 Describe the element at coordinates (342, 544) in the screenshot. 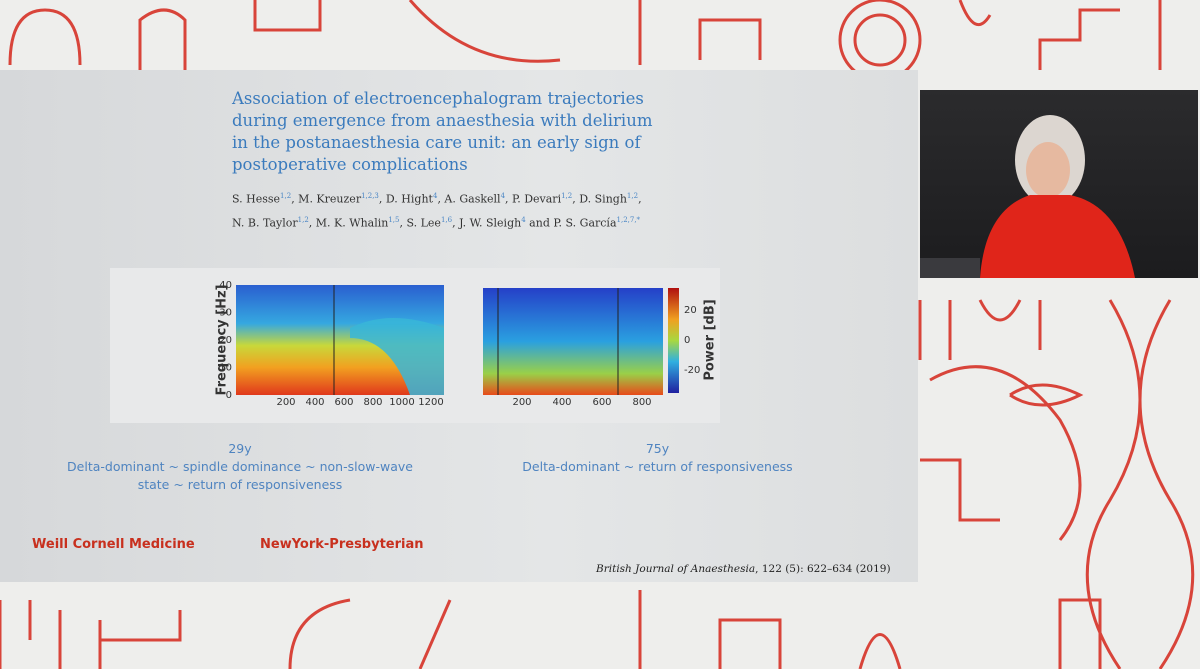

I see `logo-nyp: NewYork-Presbyterian` at that location.